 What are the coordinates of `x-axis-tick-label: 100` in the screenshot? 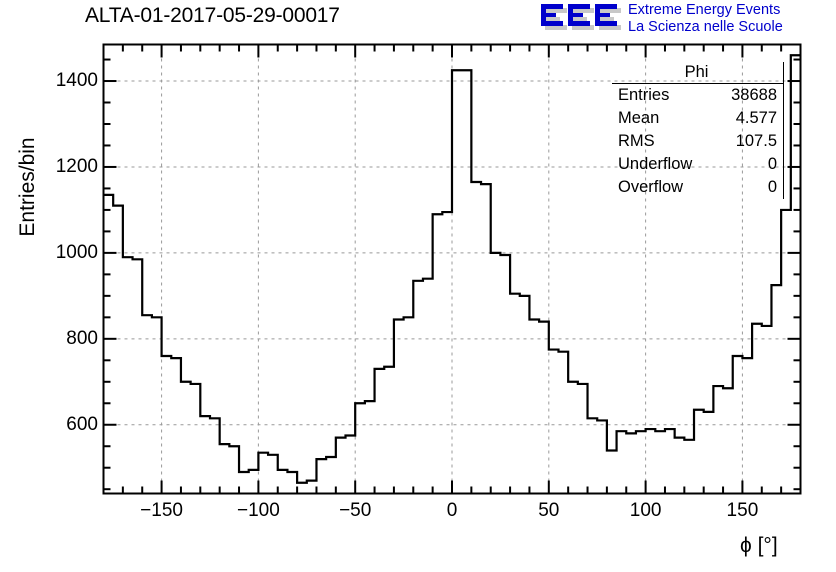 It's located at (645, 510).